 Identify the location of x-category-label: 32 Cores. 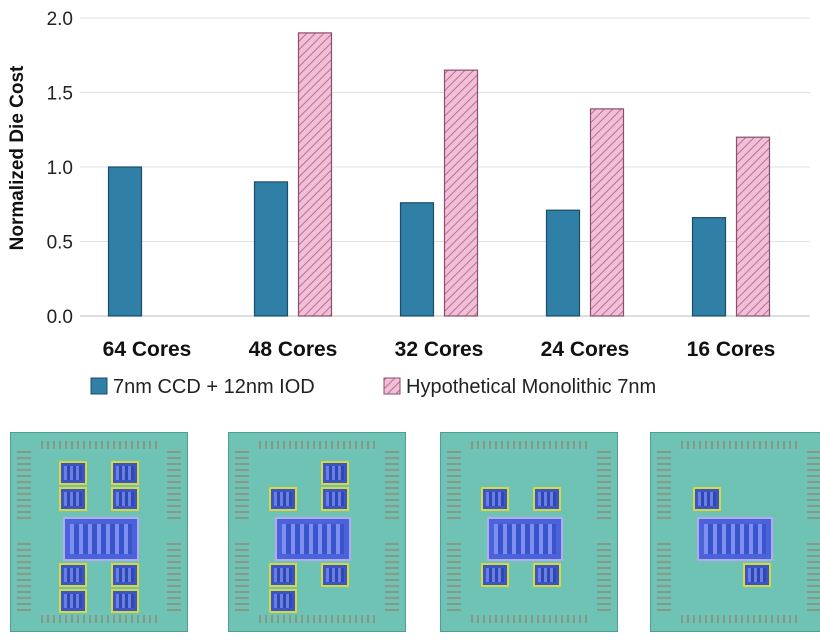
(439, 349).